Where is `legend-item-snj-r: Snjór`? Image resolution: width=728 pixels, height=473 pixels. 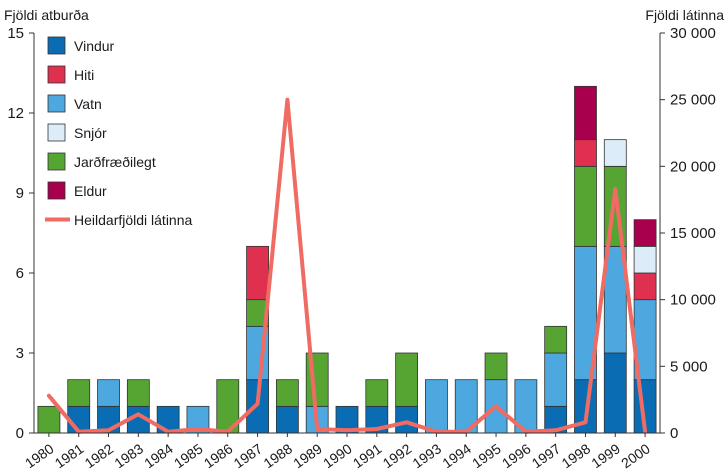
legend-item-snj-r: Snjór is located at coordinates (77, 132).